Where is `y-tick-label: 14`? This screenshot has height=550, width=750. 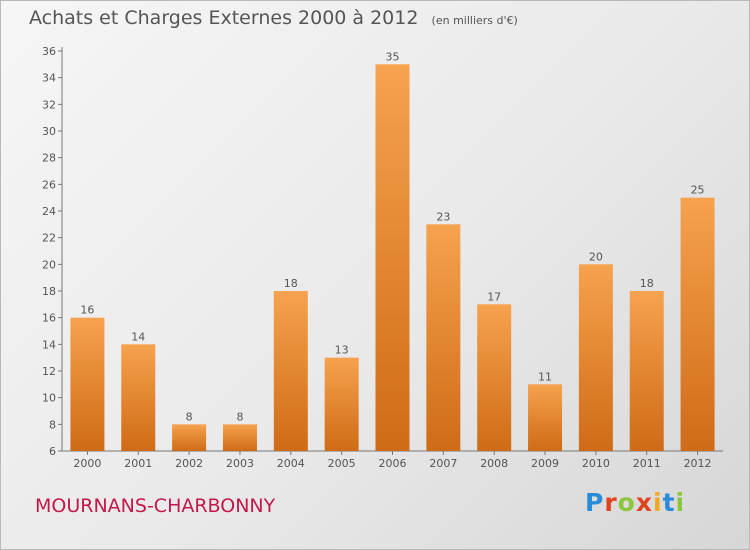 y-tick-label: 14 is located at coordinates (49, 344).